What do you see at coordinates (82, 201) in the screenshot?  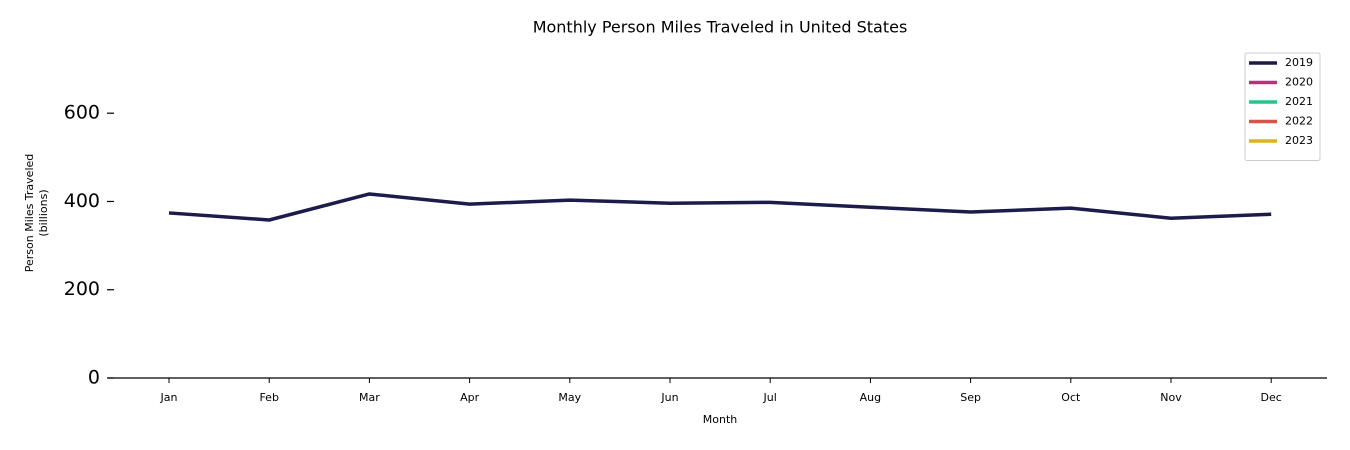 I see `y-tick-label: 400` at bounding box center [82, 201].